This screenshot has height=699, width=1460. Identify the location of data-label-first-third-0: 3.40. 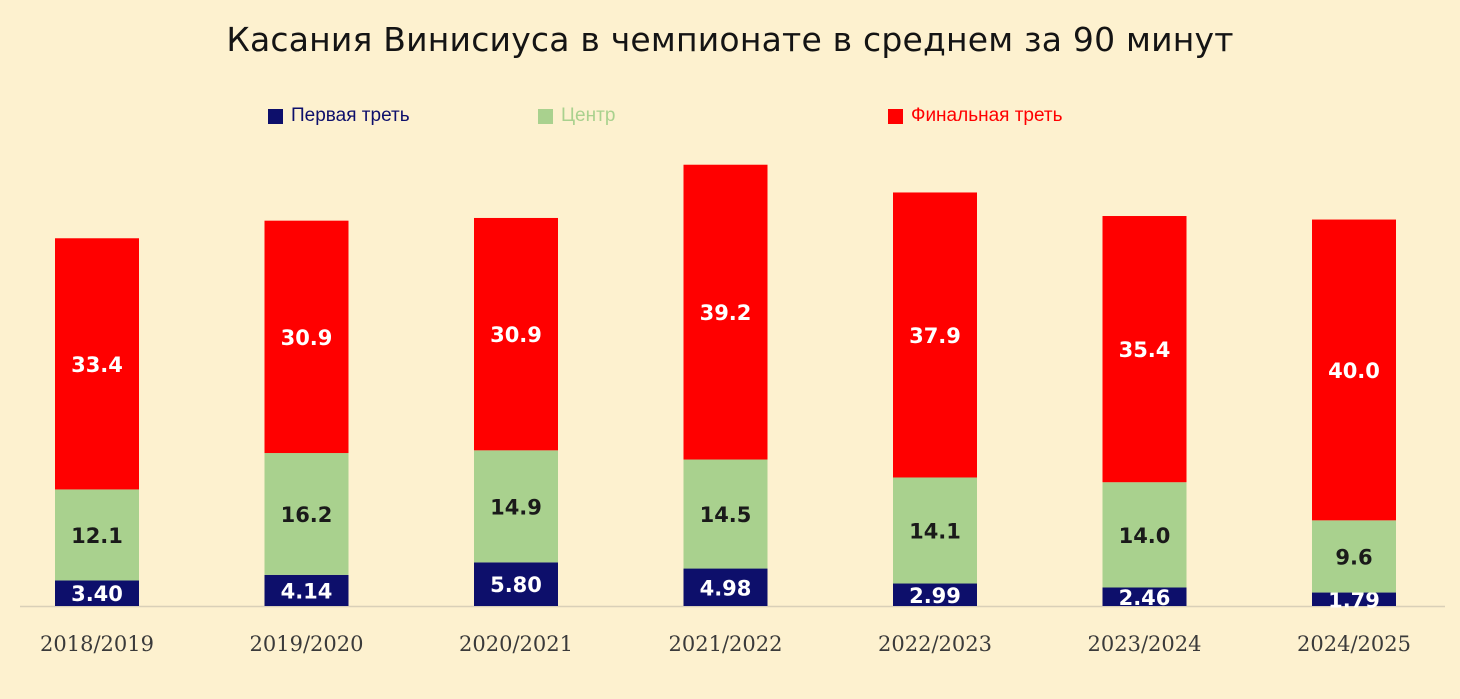
(97, 594).